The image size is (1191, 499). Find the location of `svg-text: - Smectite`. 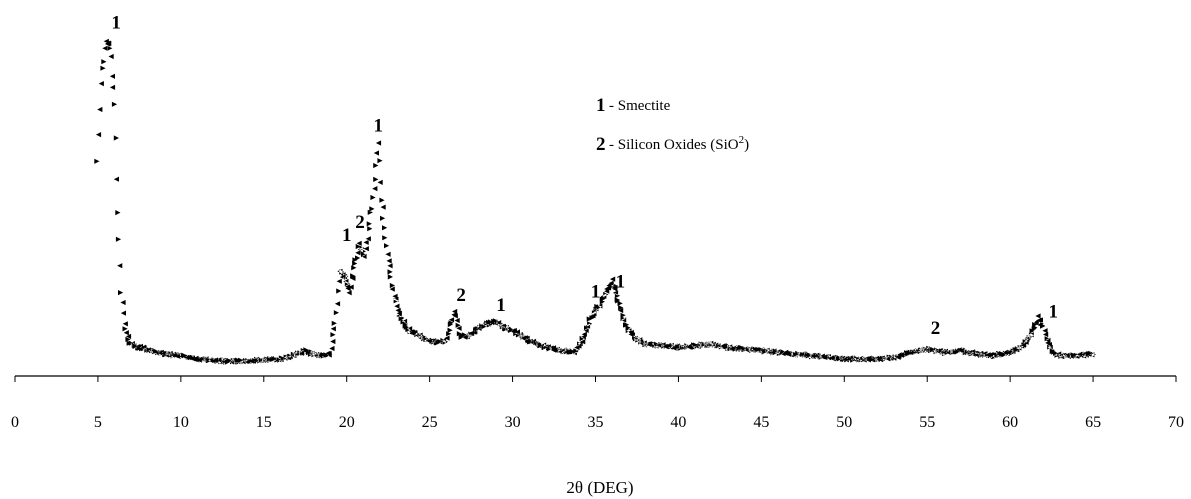

svg-text: - Smectite is located at coordinates (640, 106).